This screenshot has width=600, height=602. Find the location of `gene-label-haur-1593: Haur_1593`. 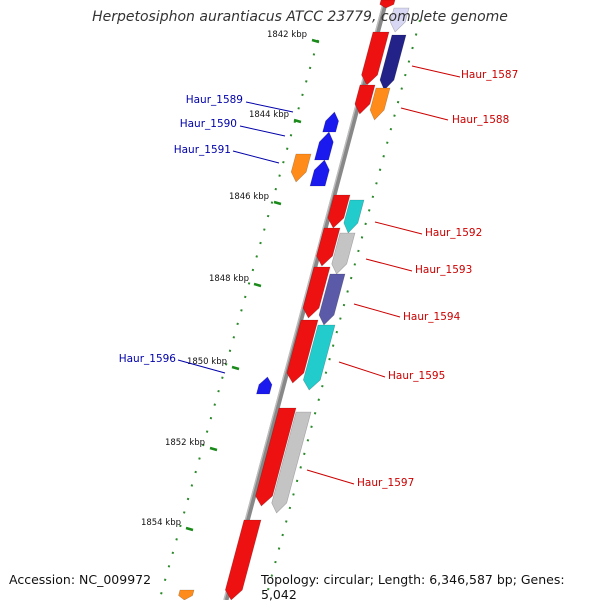

gene-label-haur-1593: Haur_1593 is located at coordinates (443, 270).